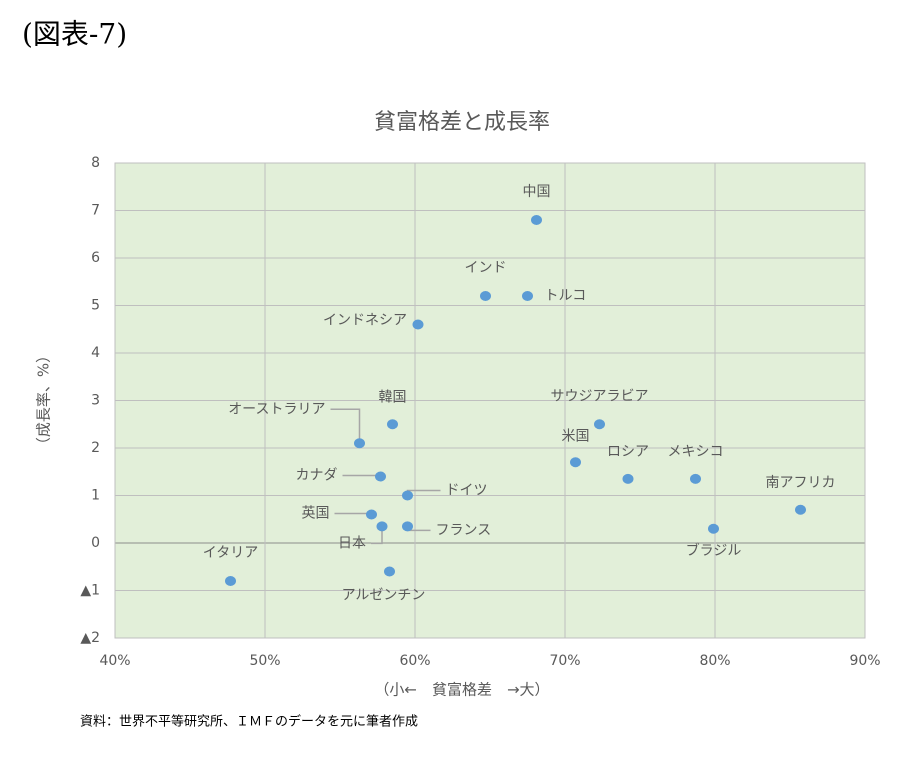  I want to click on y-tick-label: 2, so click(95, 448).